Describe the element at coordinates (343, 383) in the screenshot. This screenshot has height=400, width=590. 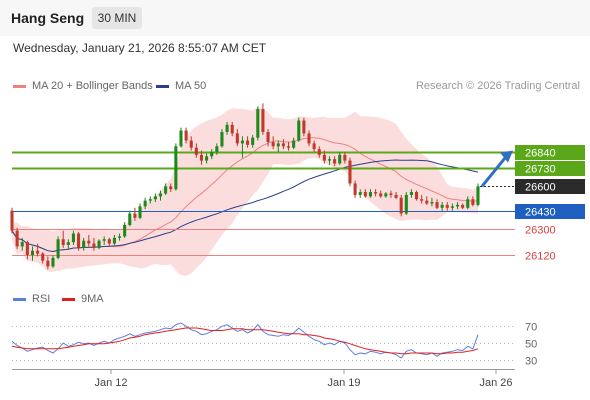
I see `x-tick-label: Jan 19` at that location.